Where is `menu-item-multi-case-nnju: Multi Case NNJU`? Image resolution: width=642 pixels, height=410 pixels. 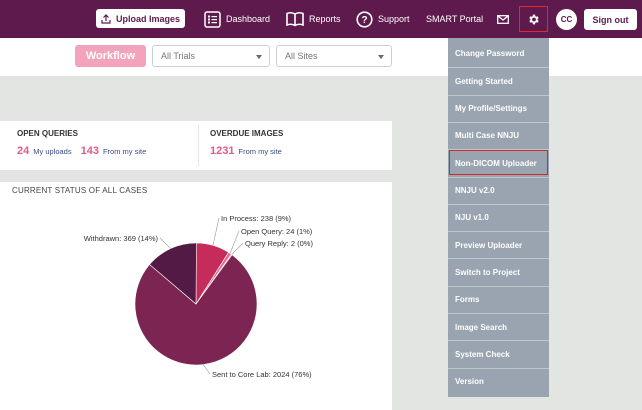 menu-item-multi-case-nnju: Multi Case NNJU is located at coordinates (498, 135).